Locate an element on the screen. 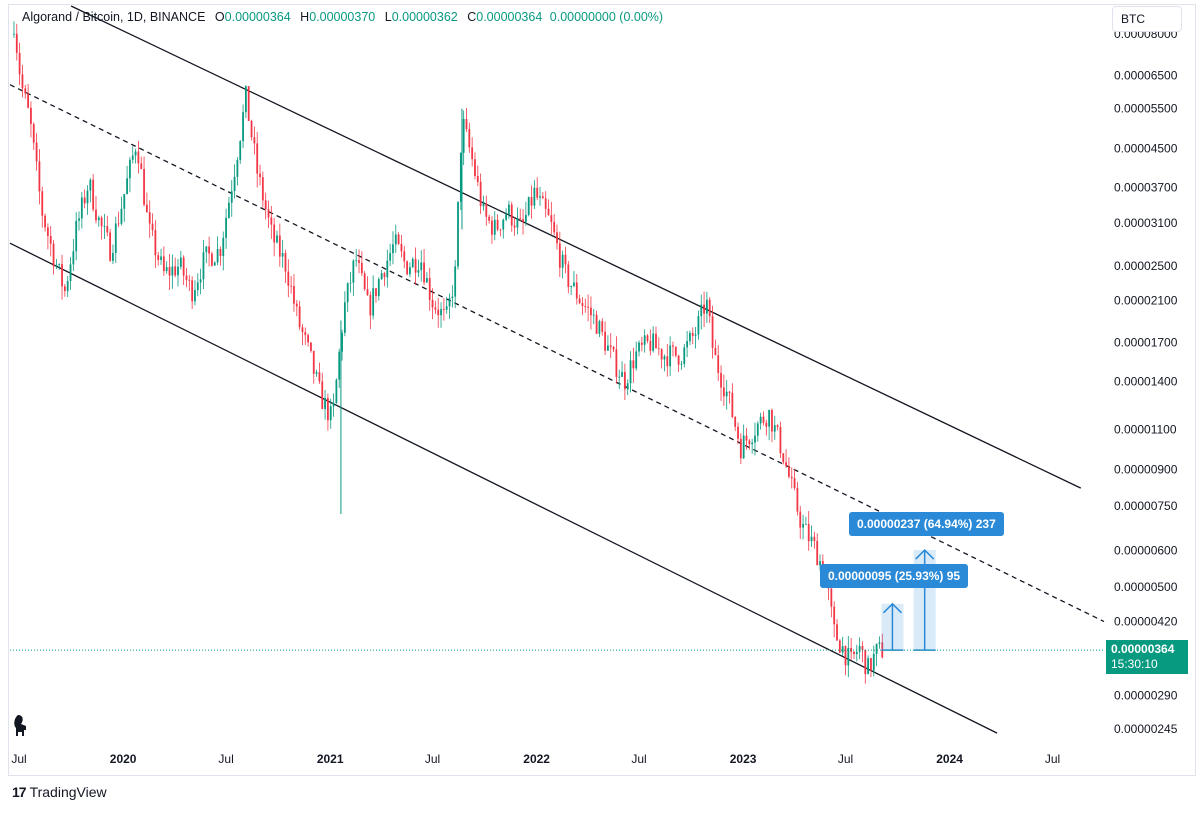 The width and height of the screenshot is (1200, 840). drawing-tool-icon is located at coordinates (22, 727).